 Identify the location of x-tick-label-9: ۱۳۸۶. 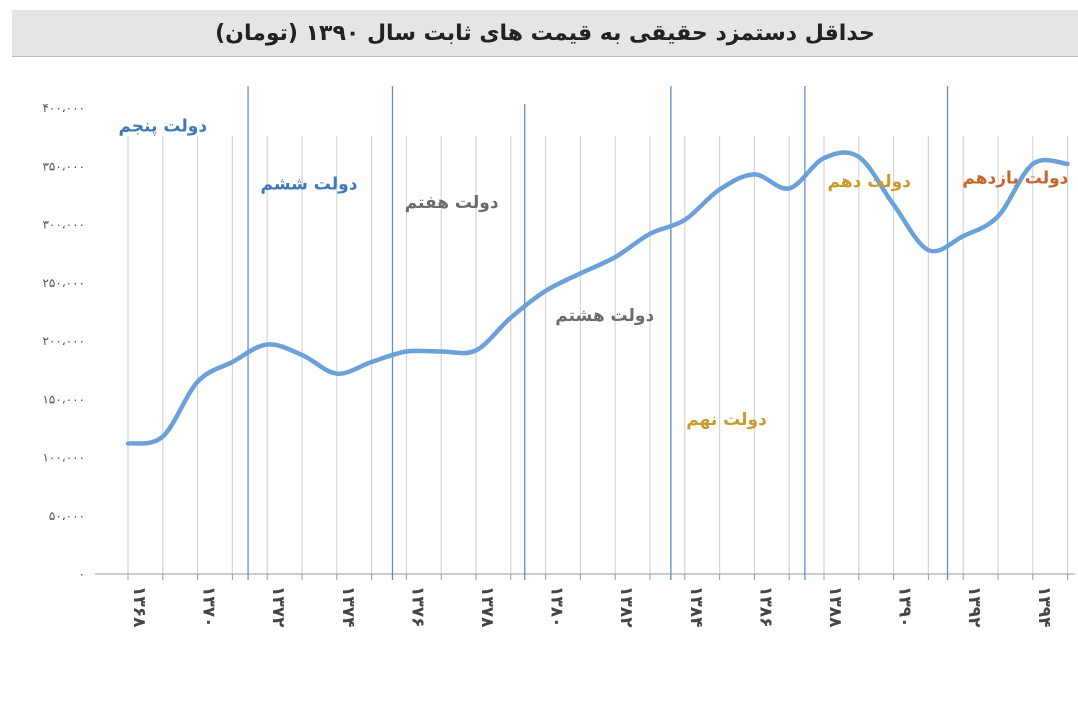
(765, 607).